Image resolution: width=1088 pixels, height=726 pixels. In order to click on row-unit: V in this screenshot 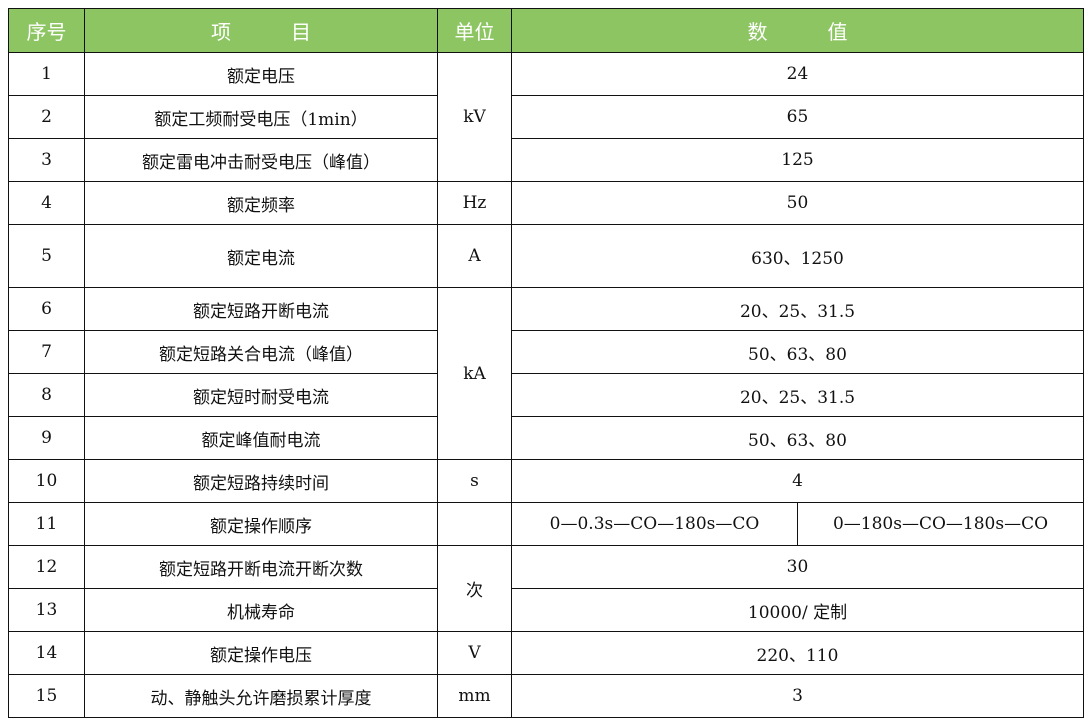, I will do `click(474, 653)`.